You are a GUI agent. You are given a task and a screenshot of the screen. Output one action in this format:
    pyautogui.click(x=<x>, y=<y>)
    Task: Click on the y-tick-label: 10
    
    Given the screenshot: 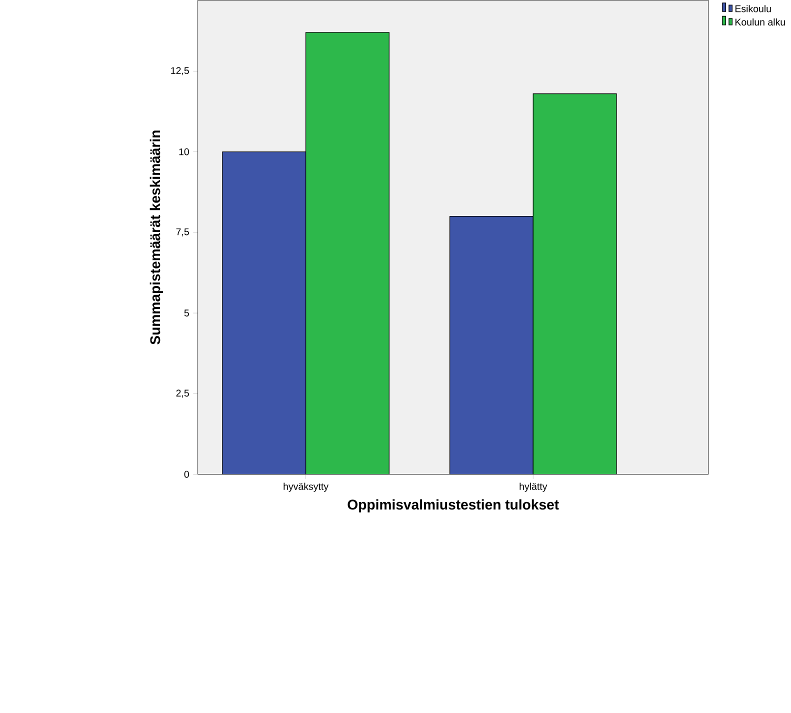 What is the action you would take?
    pyautogui.click(x=184, y=152)
    